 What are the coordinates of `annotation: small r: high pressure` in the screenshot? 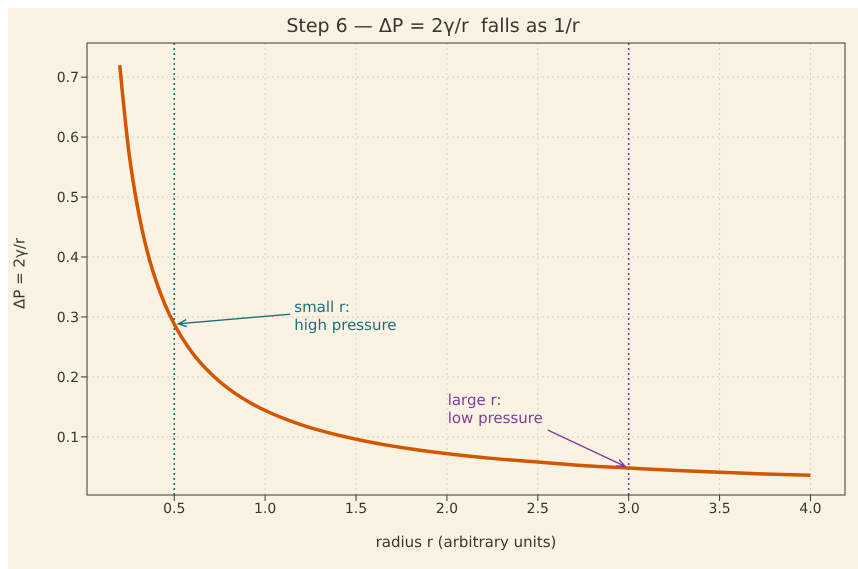 It's located at (345, 316).